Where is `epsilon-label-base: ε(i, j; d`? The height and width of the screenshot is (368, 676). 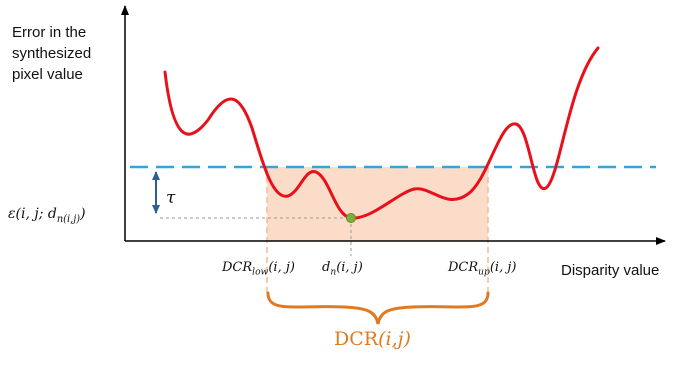 epsilon-label-base: ε(i, j; d is located at coordinates (32, 214).